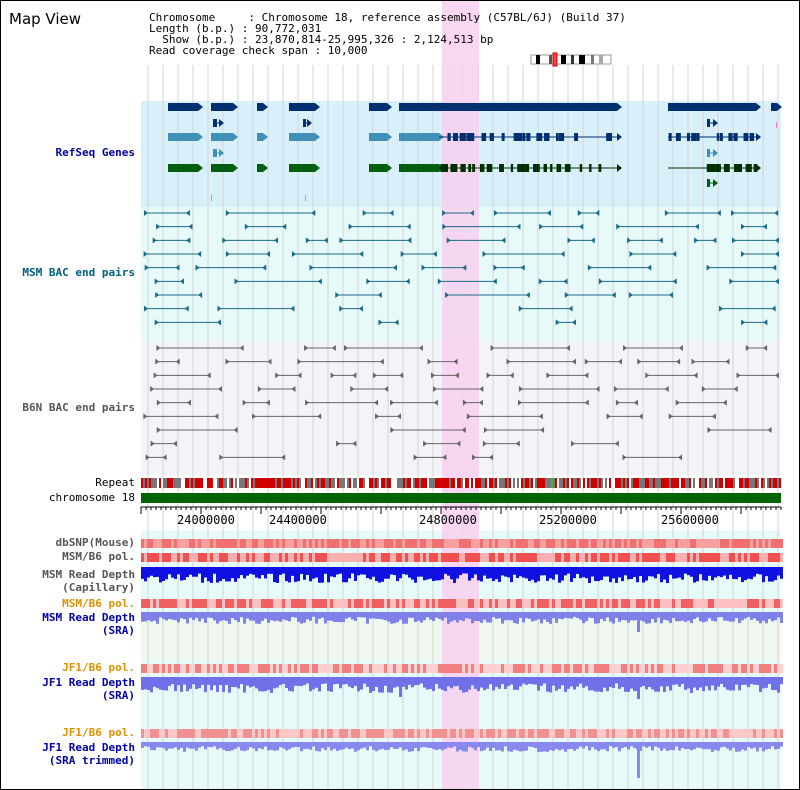  What do you see at coordinates (88, 617) in the screenshot?
I see `track-label-msm-depth-sra: MSM Read Depth` at bounding box center [88, 617].